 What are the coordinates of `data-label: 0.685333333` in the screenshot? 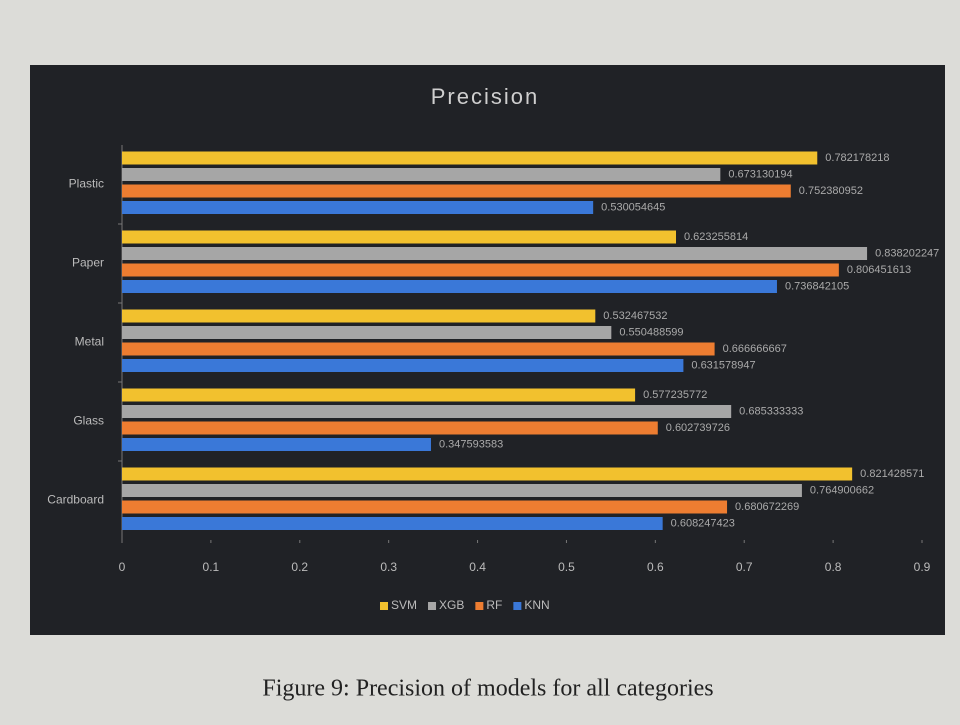 It's located at (771, 411).